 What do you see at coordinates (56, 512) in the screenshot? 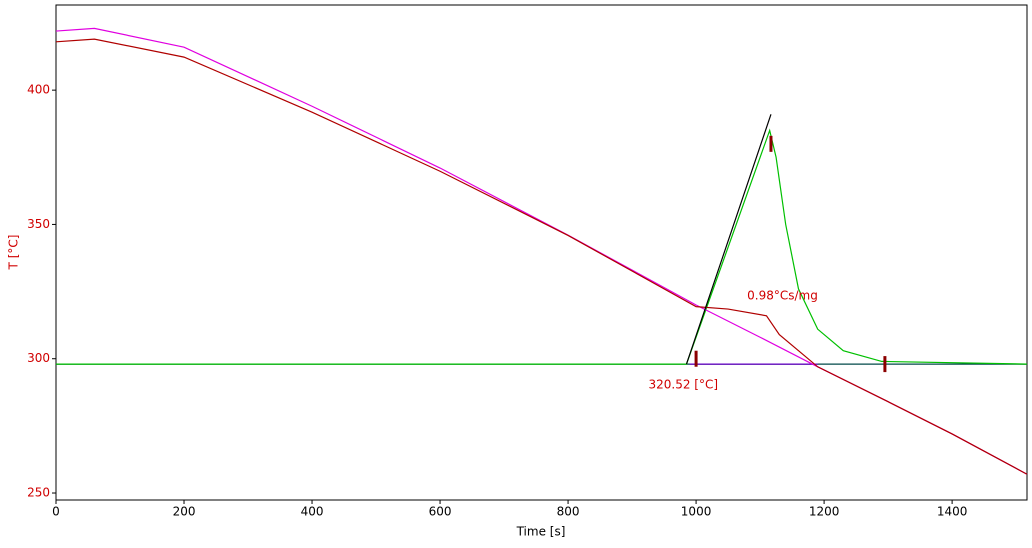
I see `x-tick-label: 0` at bounding box center [56, 512].